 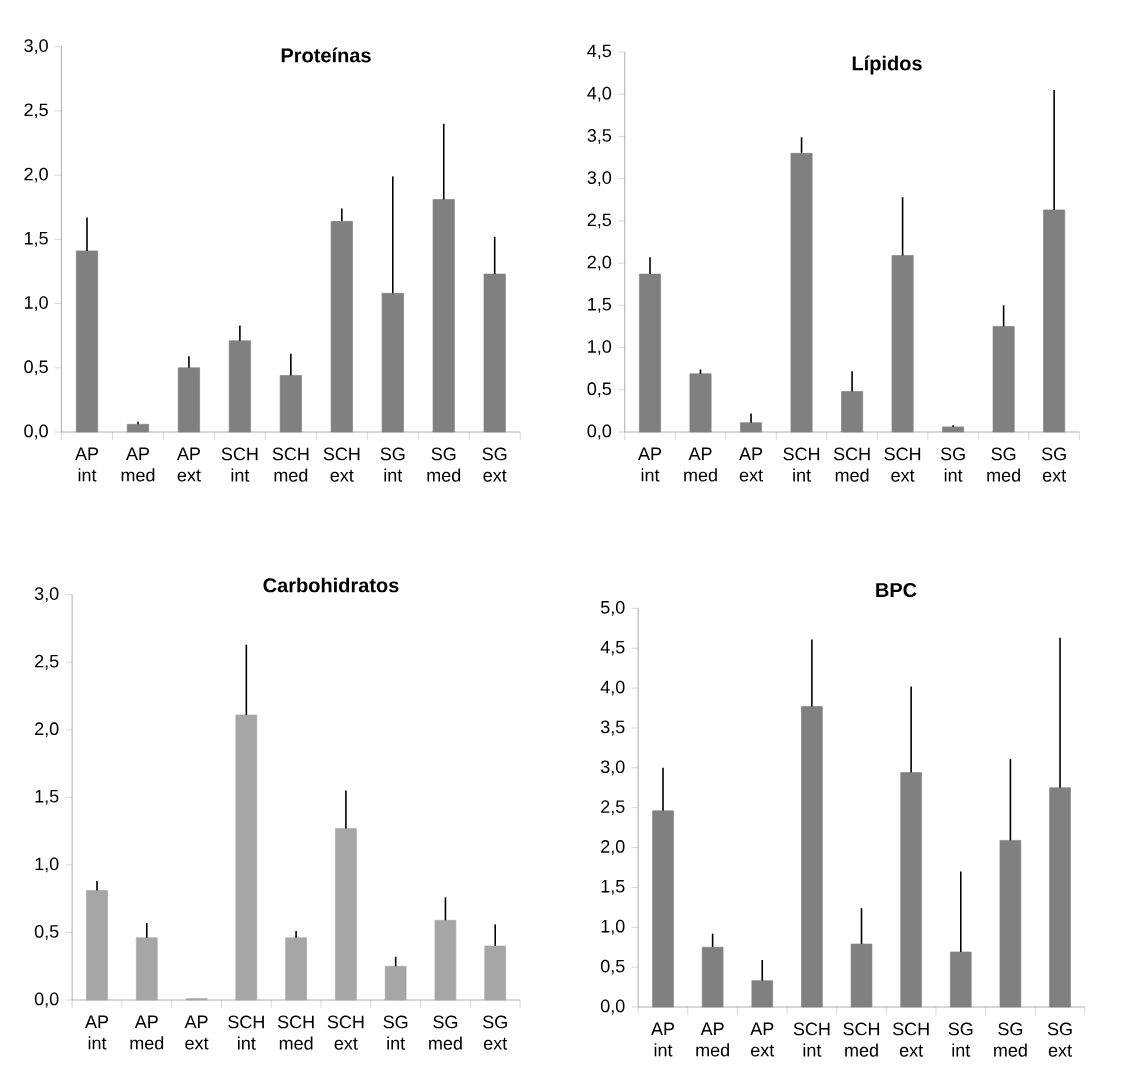 I want to click on chart-title: Lípidos, so click(x=887, y=65).